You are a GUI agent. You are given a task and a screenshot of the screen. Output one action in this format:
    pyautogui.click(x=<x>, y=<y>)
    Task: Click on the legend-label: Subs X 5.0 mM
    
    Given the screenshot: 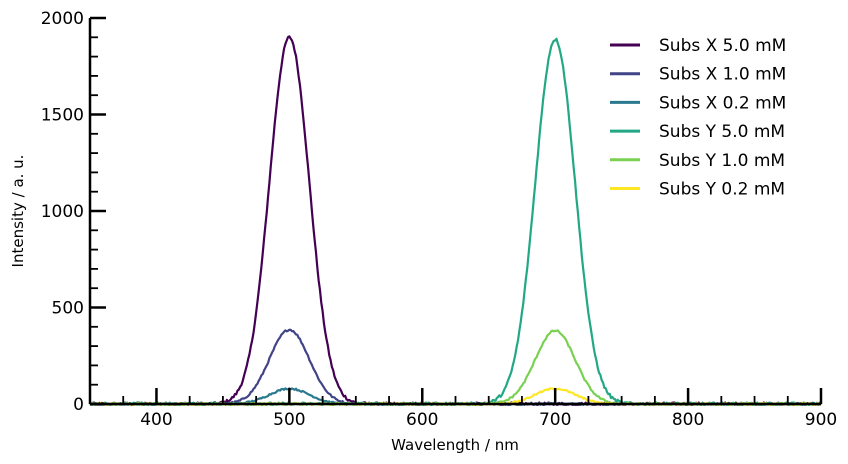 What is the action you would take?
    pyautogui.click(x=722, y=46)
    